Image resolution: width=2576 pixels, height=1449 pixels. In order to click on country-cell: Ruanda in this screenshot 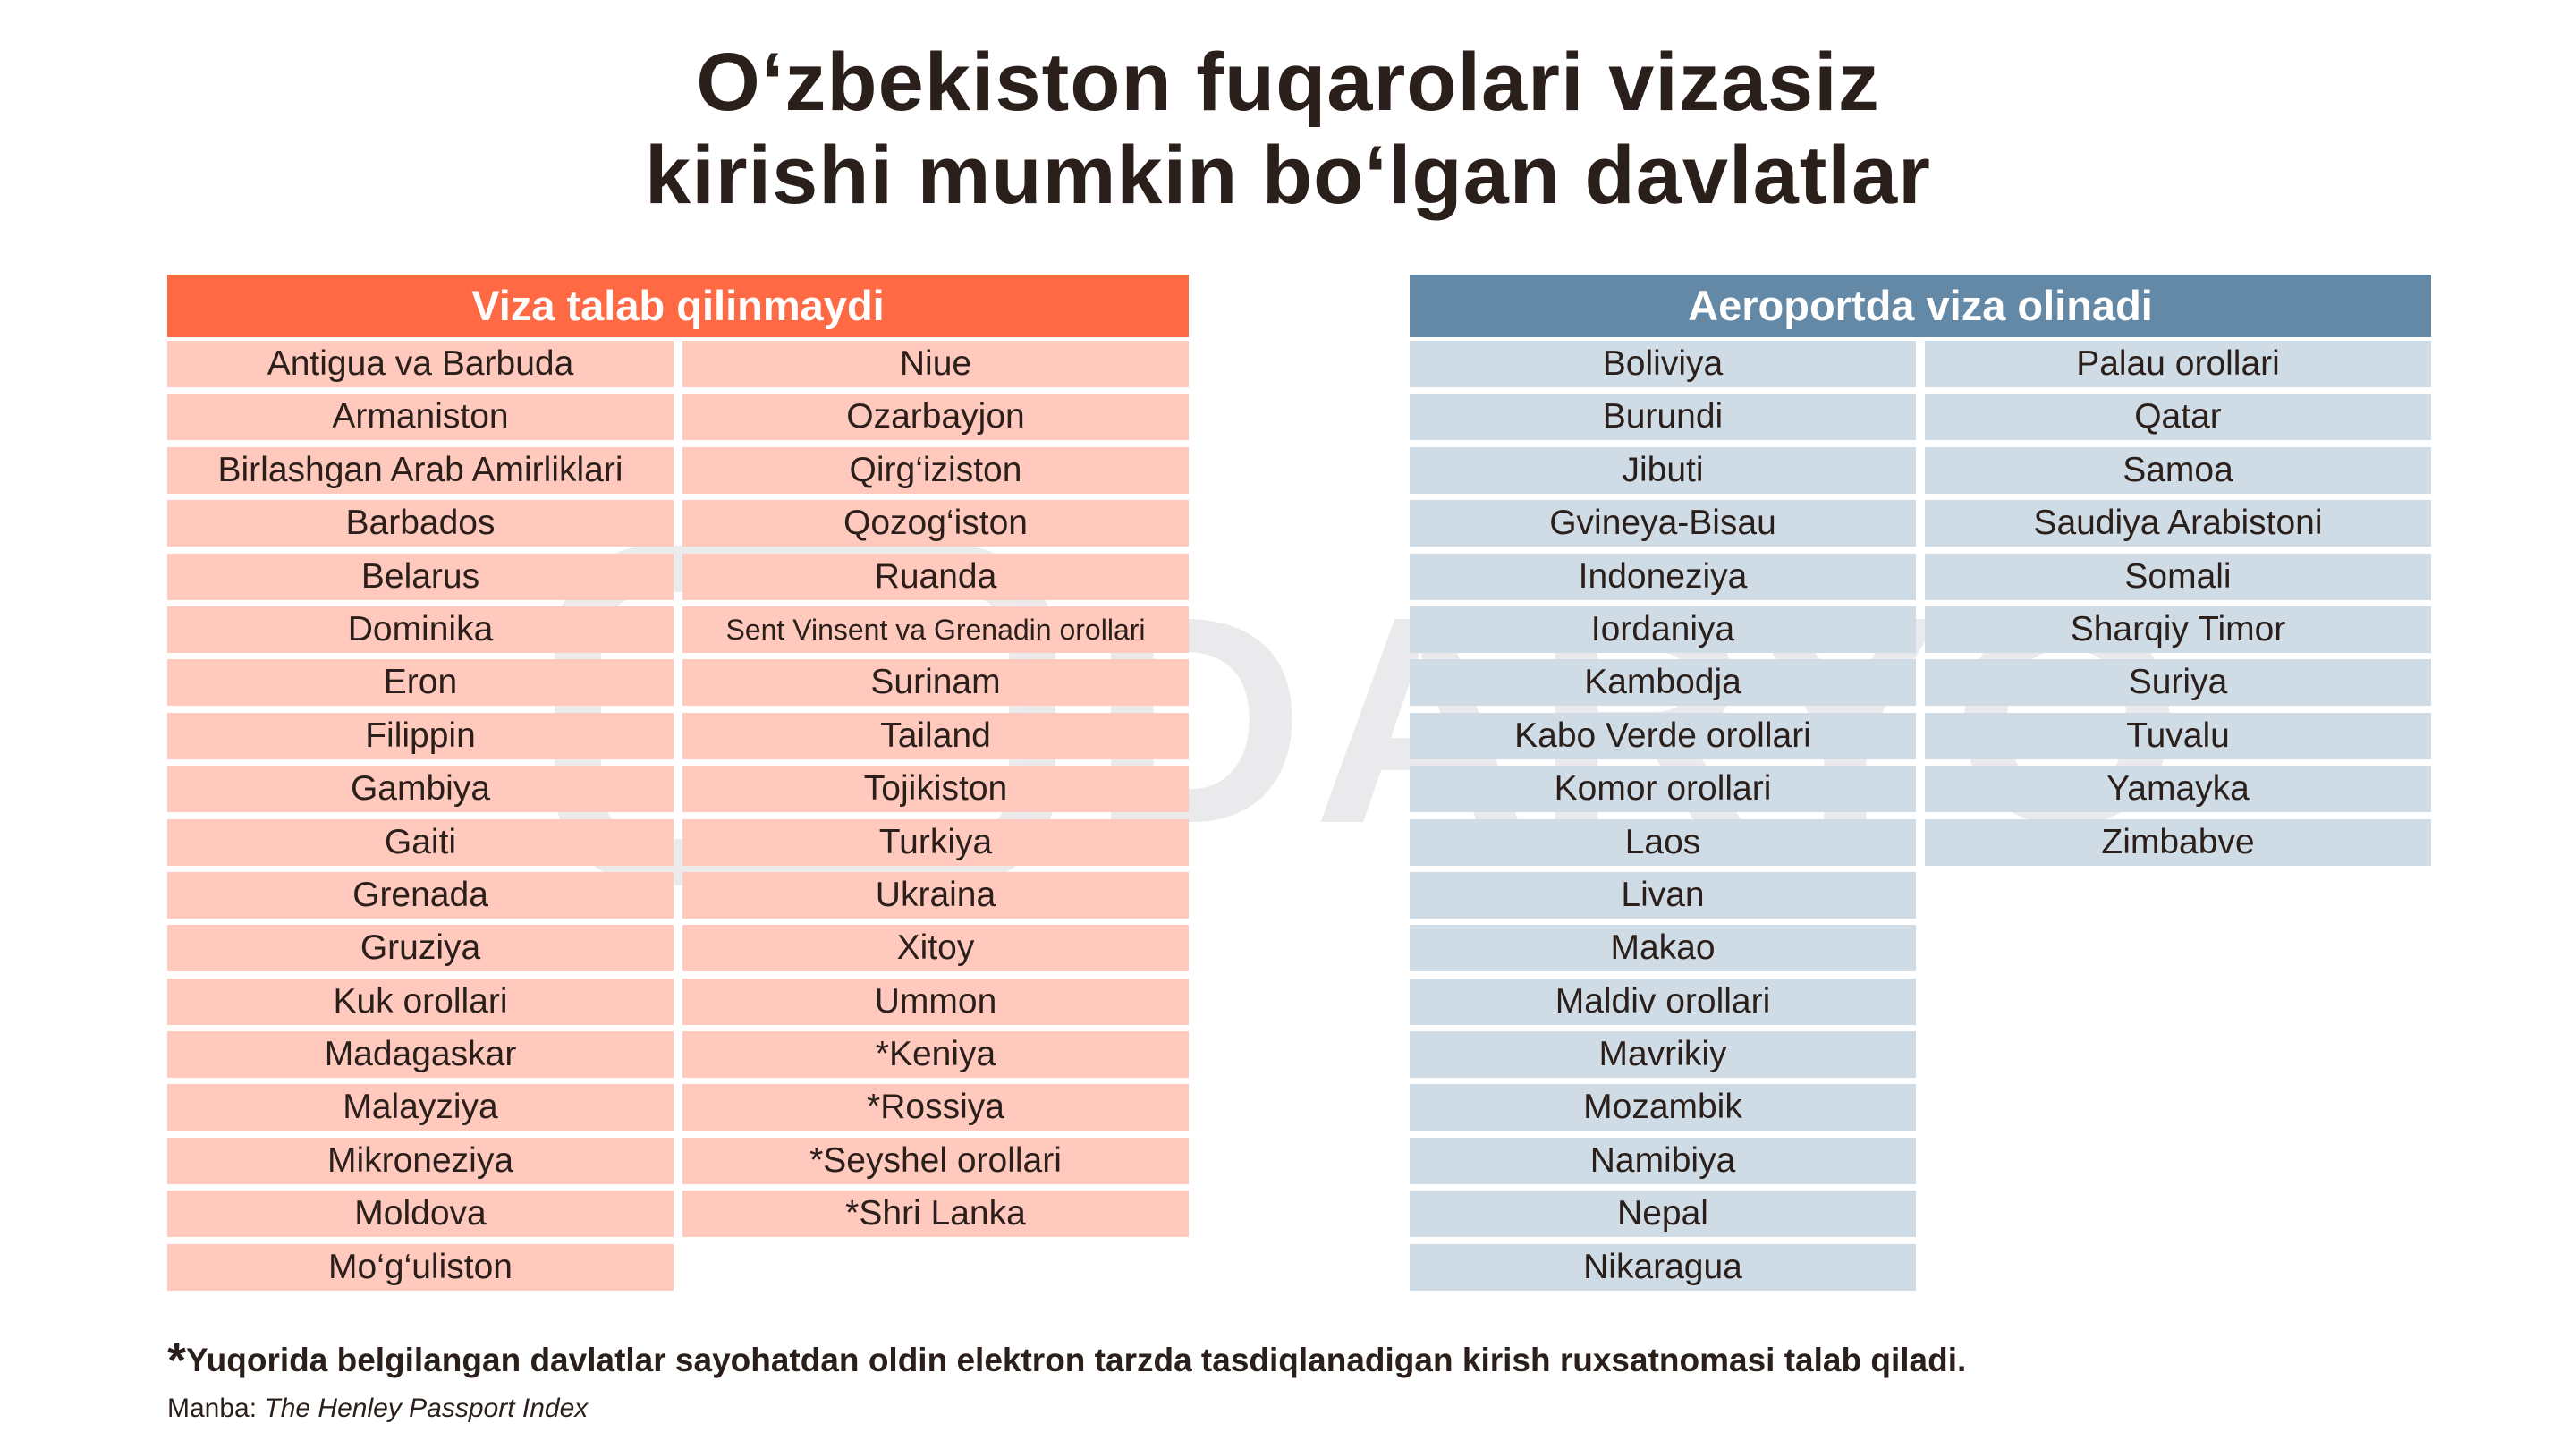, I will do `click(935, 576)`.